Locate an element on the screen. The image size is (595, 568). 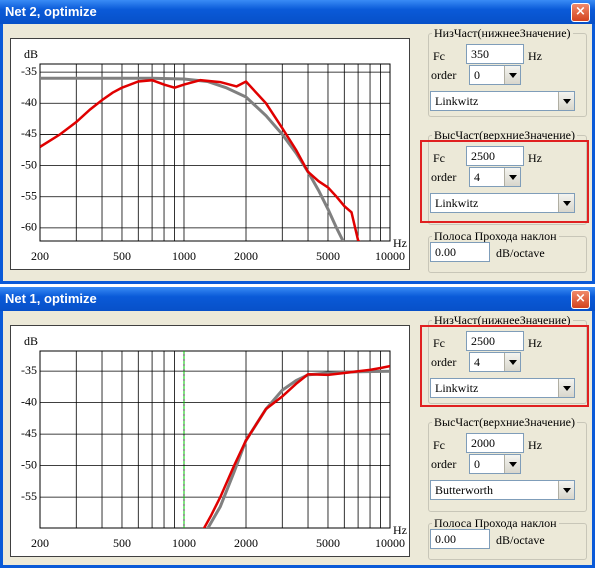
y-tick-label: -60 is located at coordinates (29, 227).